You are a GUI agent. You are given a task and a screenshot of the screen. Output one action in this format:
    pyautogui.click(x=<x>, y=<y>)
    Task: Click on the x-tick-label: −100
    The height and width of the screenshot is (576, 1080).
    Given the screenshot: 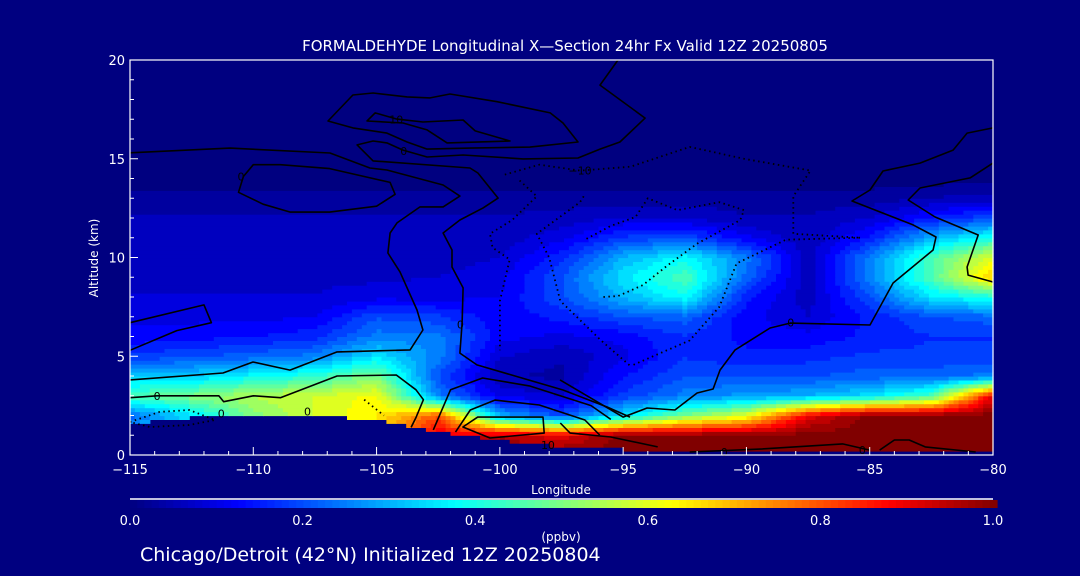 What is the action you would take?
    pyautogui.click(x=500, y=470)
    